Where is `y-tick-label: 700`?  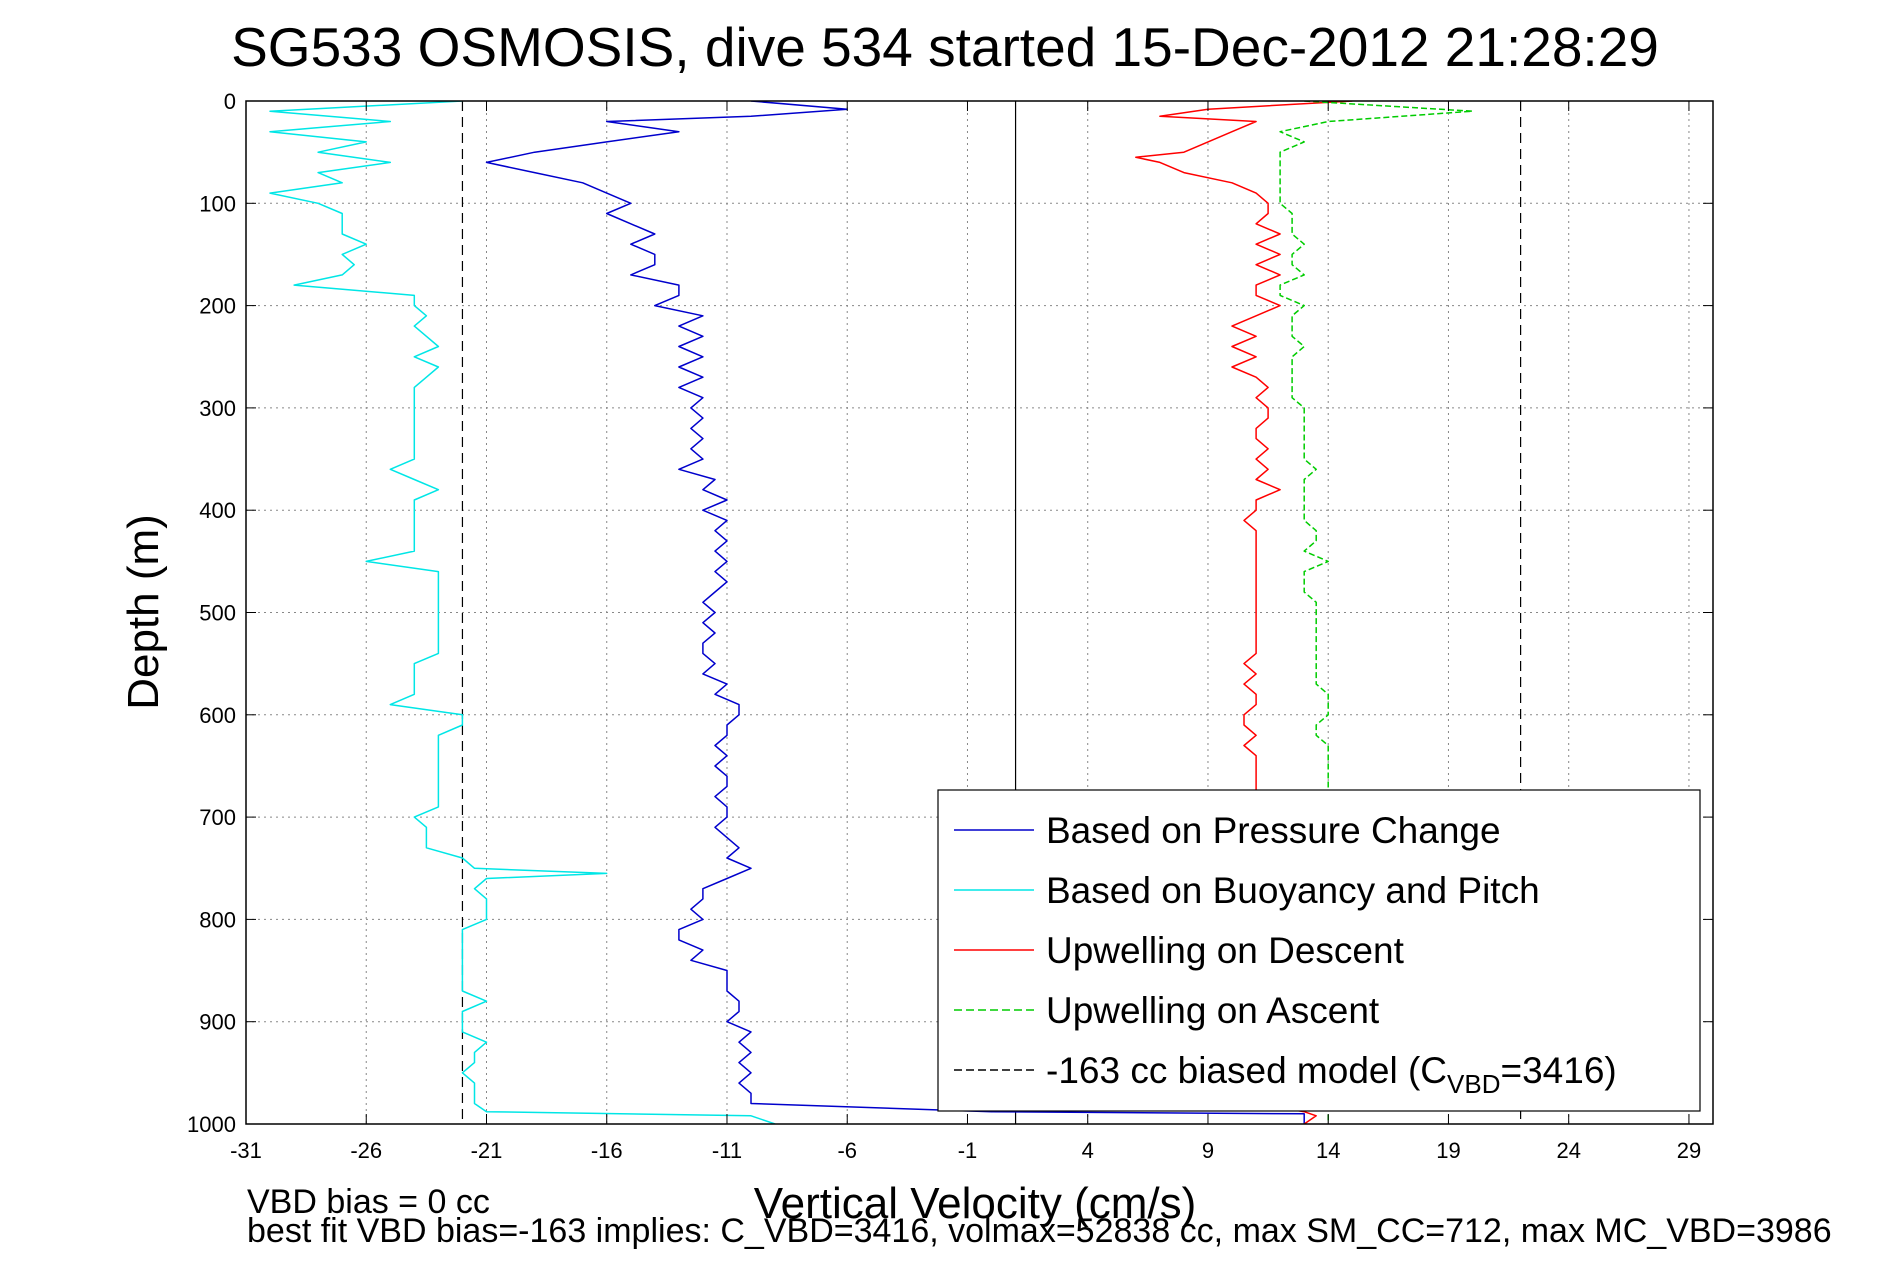
y-tick-label: 700 is located at coordinates (217, 817).